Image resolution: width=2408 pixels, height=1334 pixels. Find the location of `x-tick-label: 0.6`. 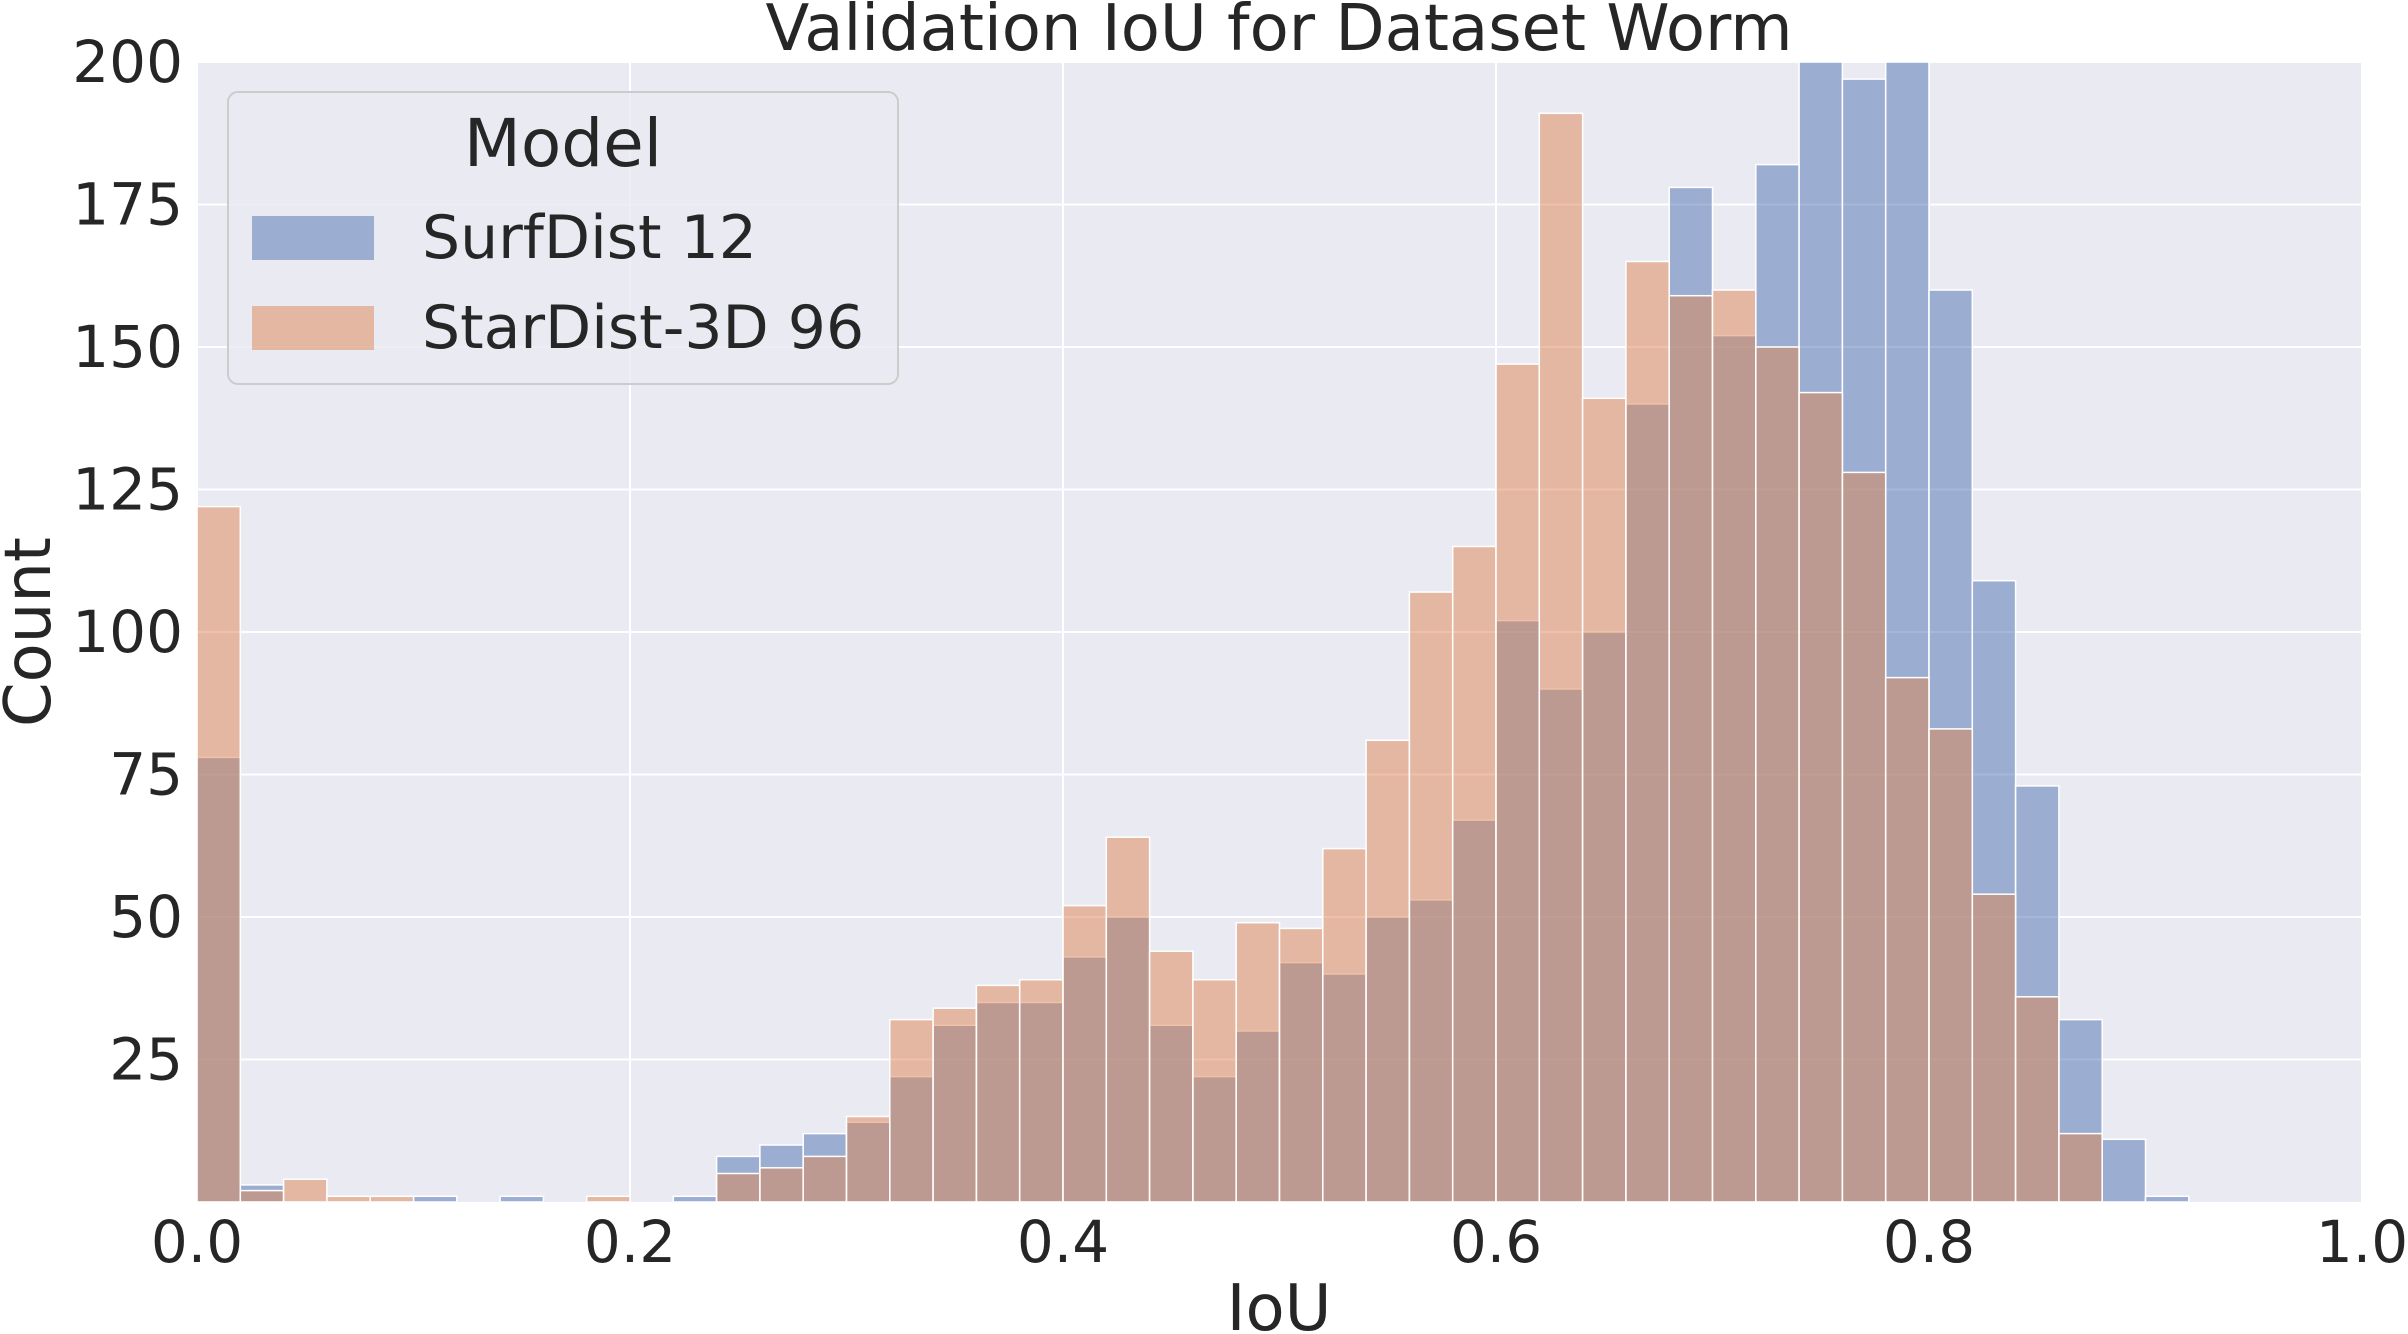

x-tick-label: 0.6 is located at coordinates (1496, 1242).